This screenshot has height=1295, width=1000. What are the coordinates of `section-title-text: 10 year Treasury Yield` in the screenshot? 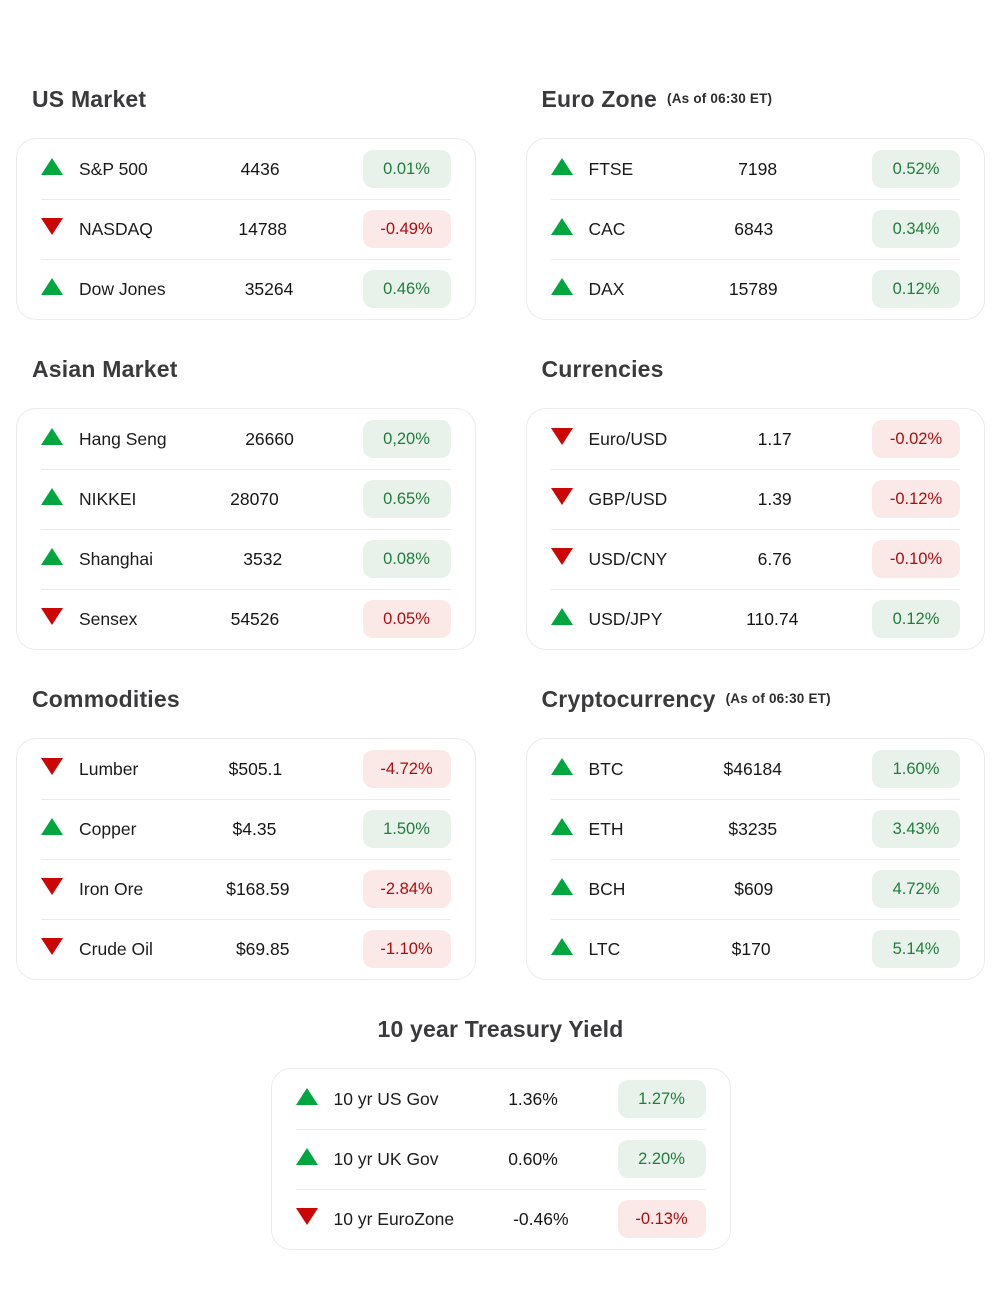 It's located at (500, 1029).